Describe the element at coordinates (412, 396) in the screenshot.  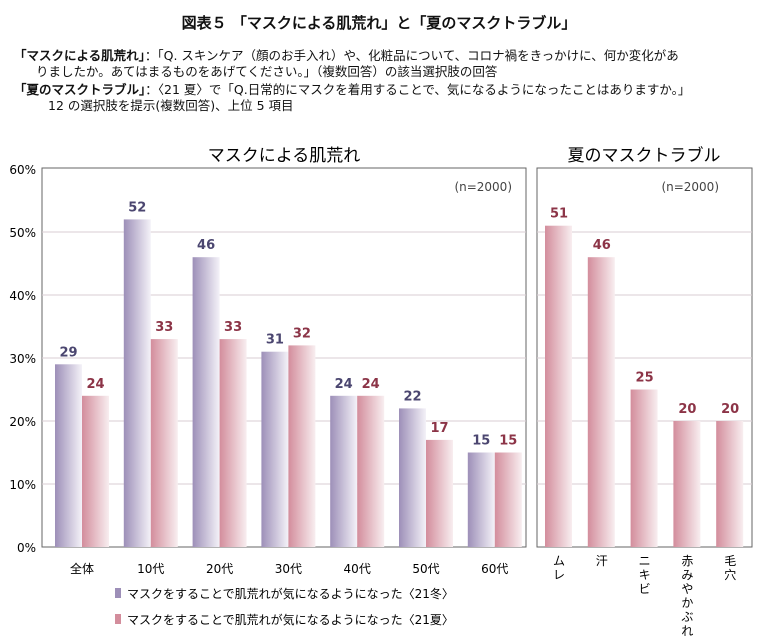
I see `data-label: 22` at that location.